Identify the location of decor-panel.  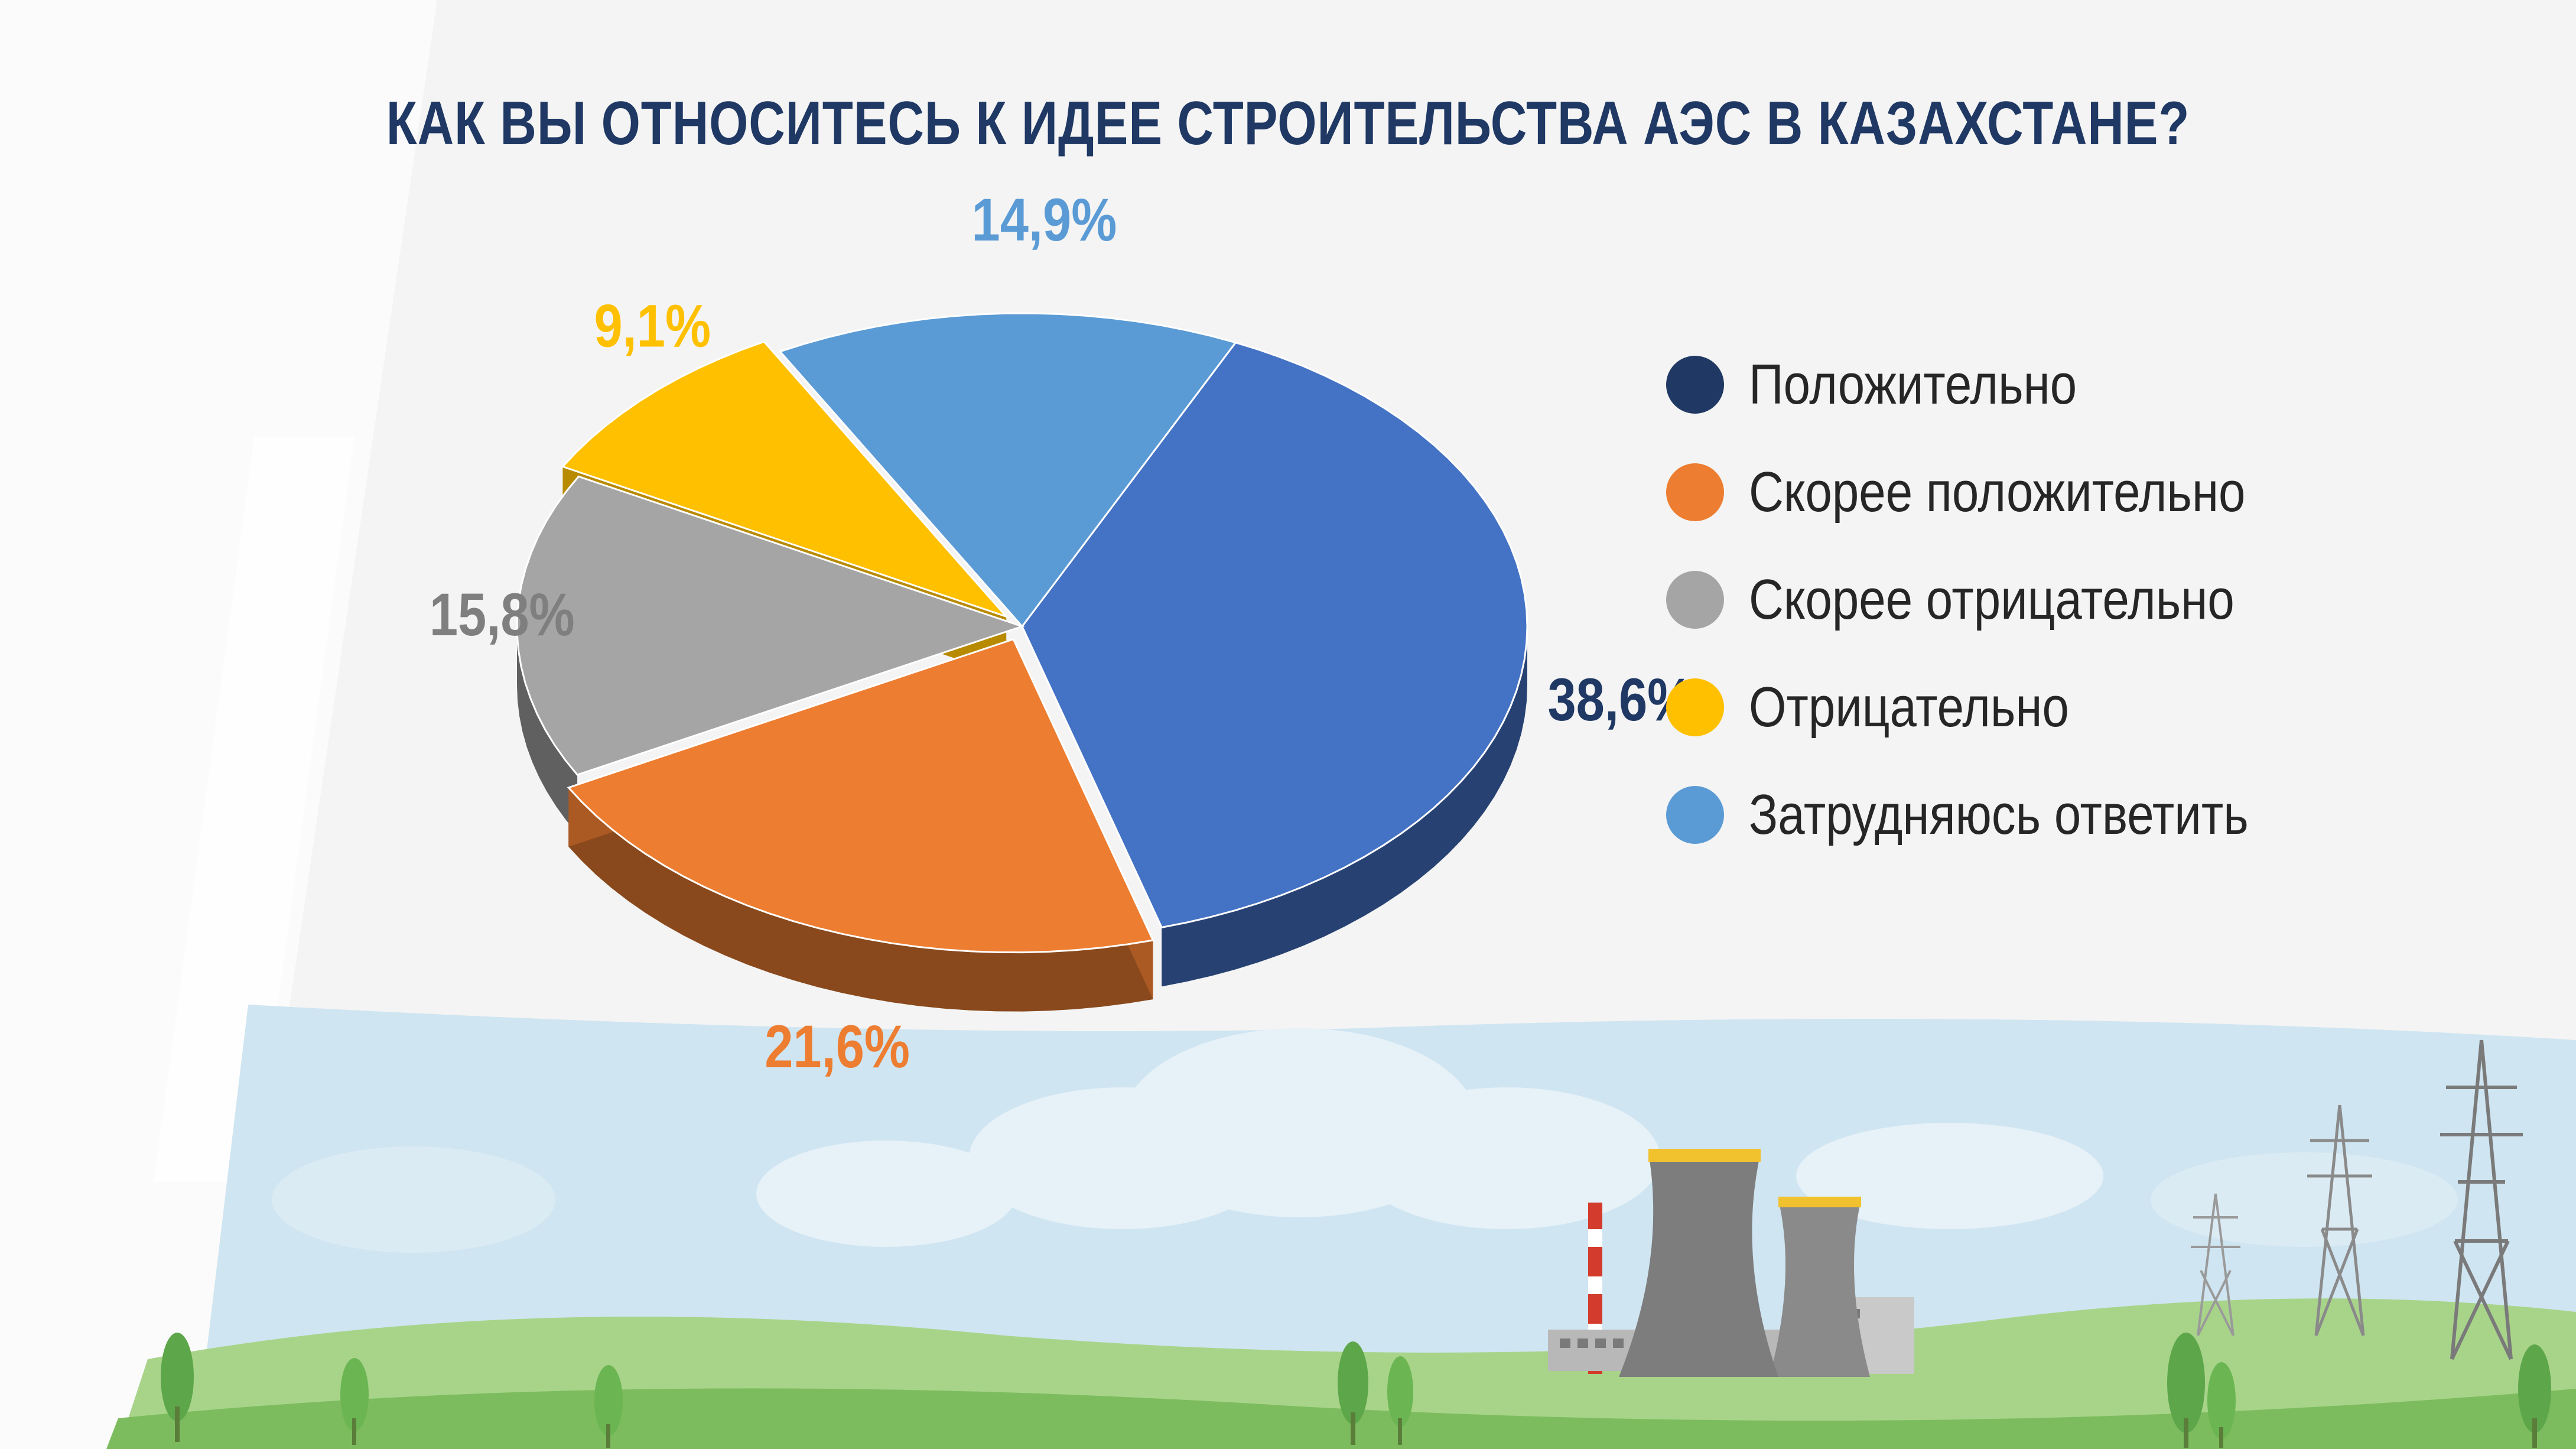
(254, 809).